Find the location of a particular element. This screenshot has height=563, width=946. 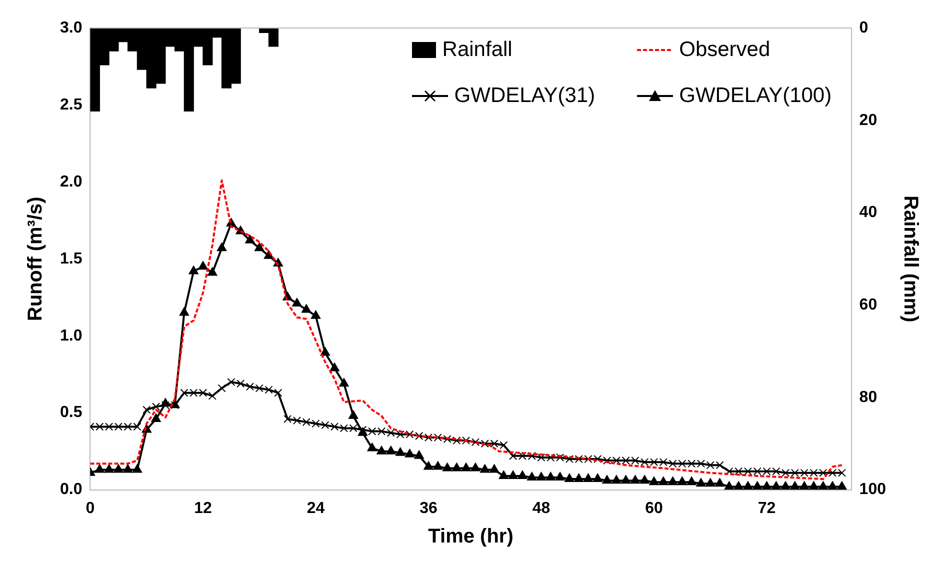

x-tick-label: 24 is located at coordinates (315, 508).